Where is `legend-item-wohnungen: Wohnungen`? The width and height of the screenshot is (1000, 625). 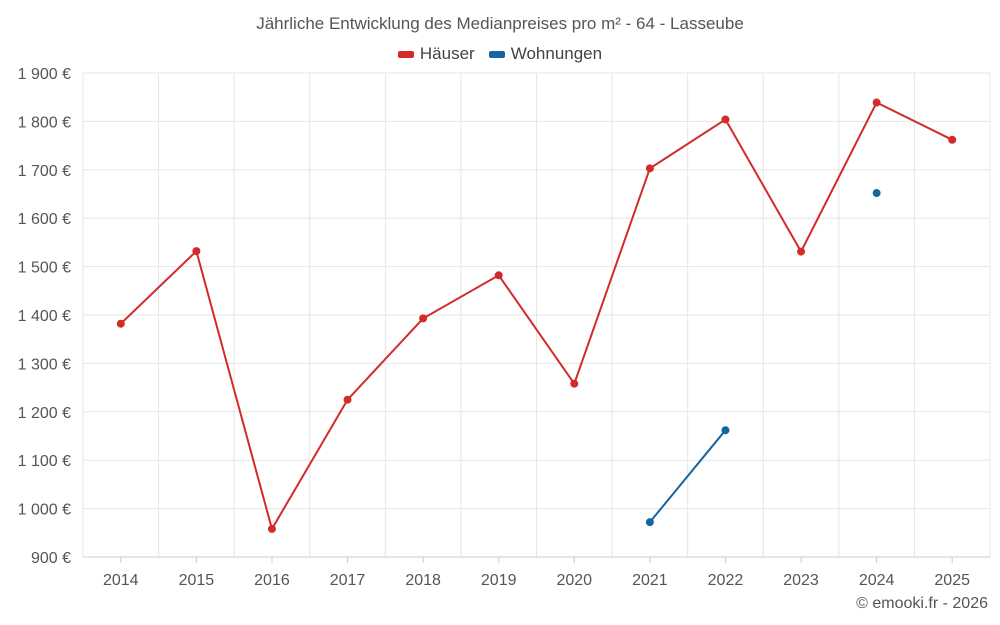
legend-item-wohnungen: Wohnungen is located at coordinates (545, 54).